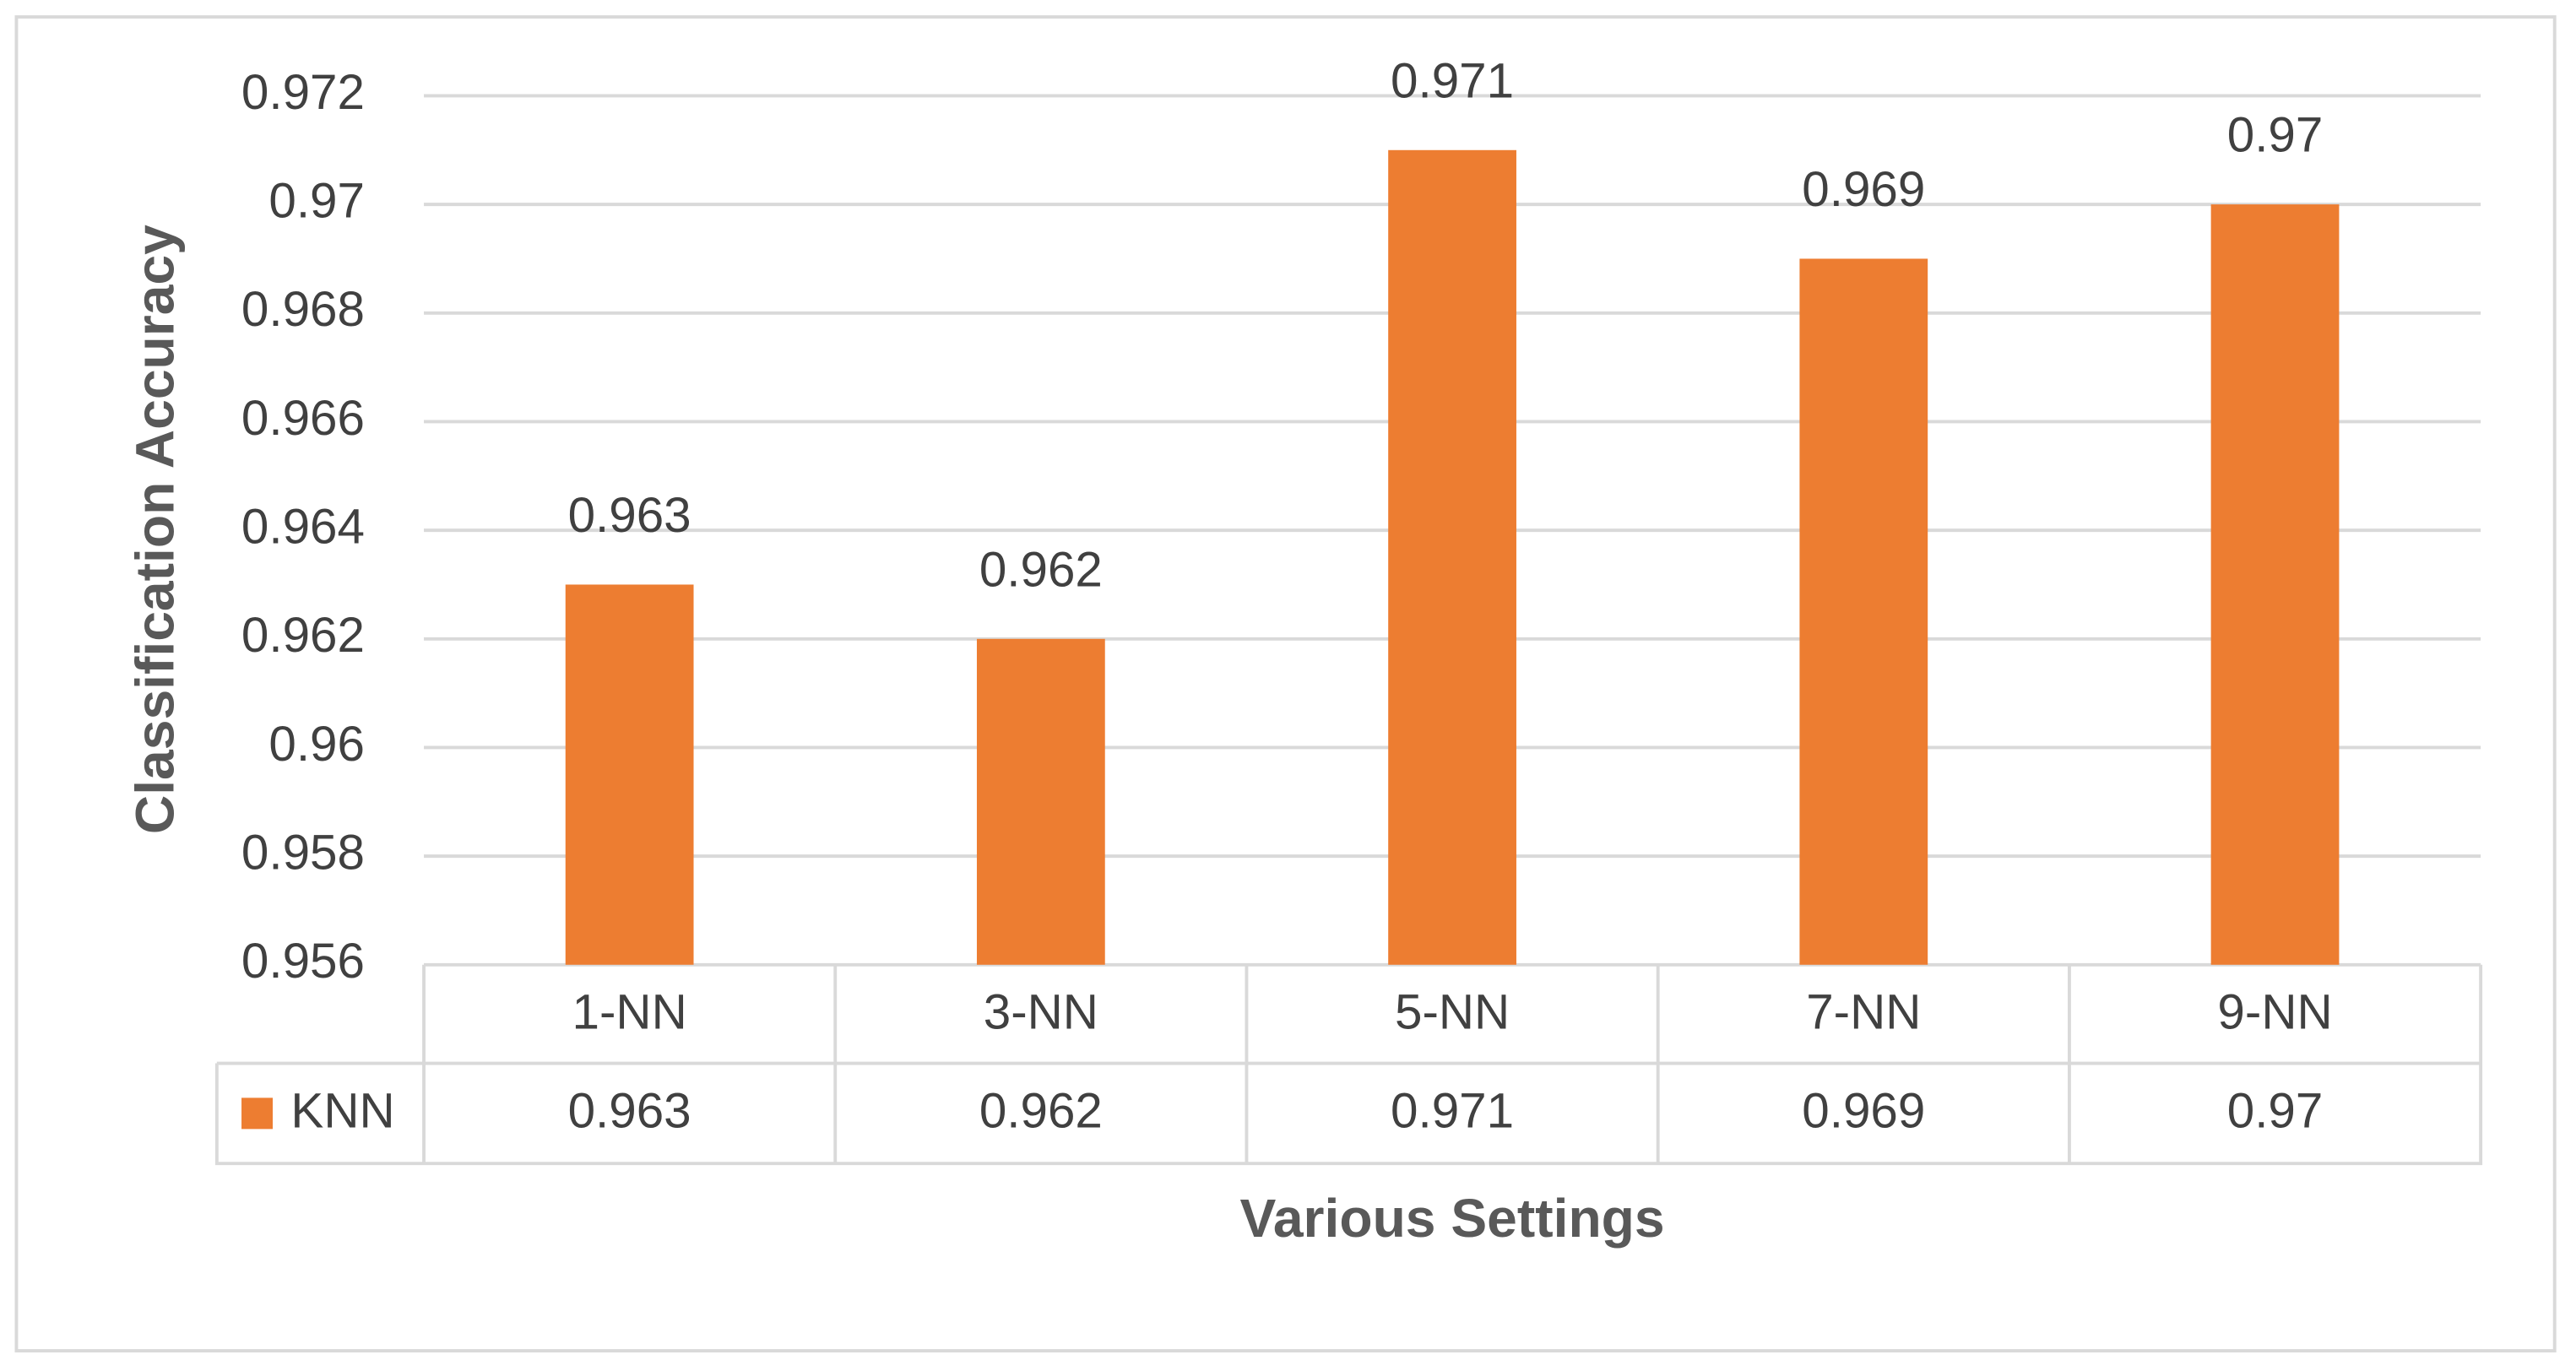  I want to click on y-tick-label: 0.962, so click(303, 635).